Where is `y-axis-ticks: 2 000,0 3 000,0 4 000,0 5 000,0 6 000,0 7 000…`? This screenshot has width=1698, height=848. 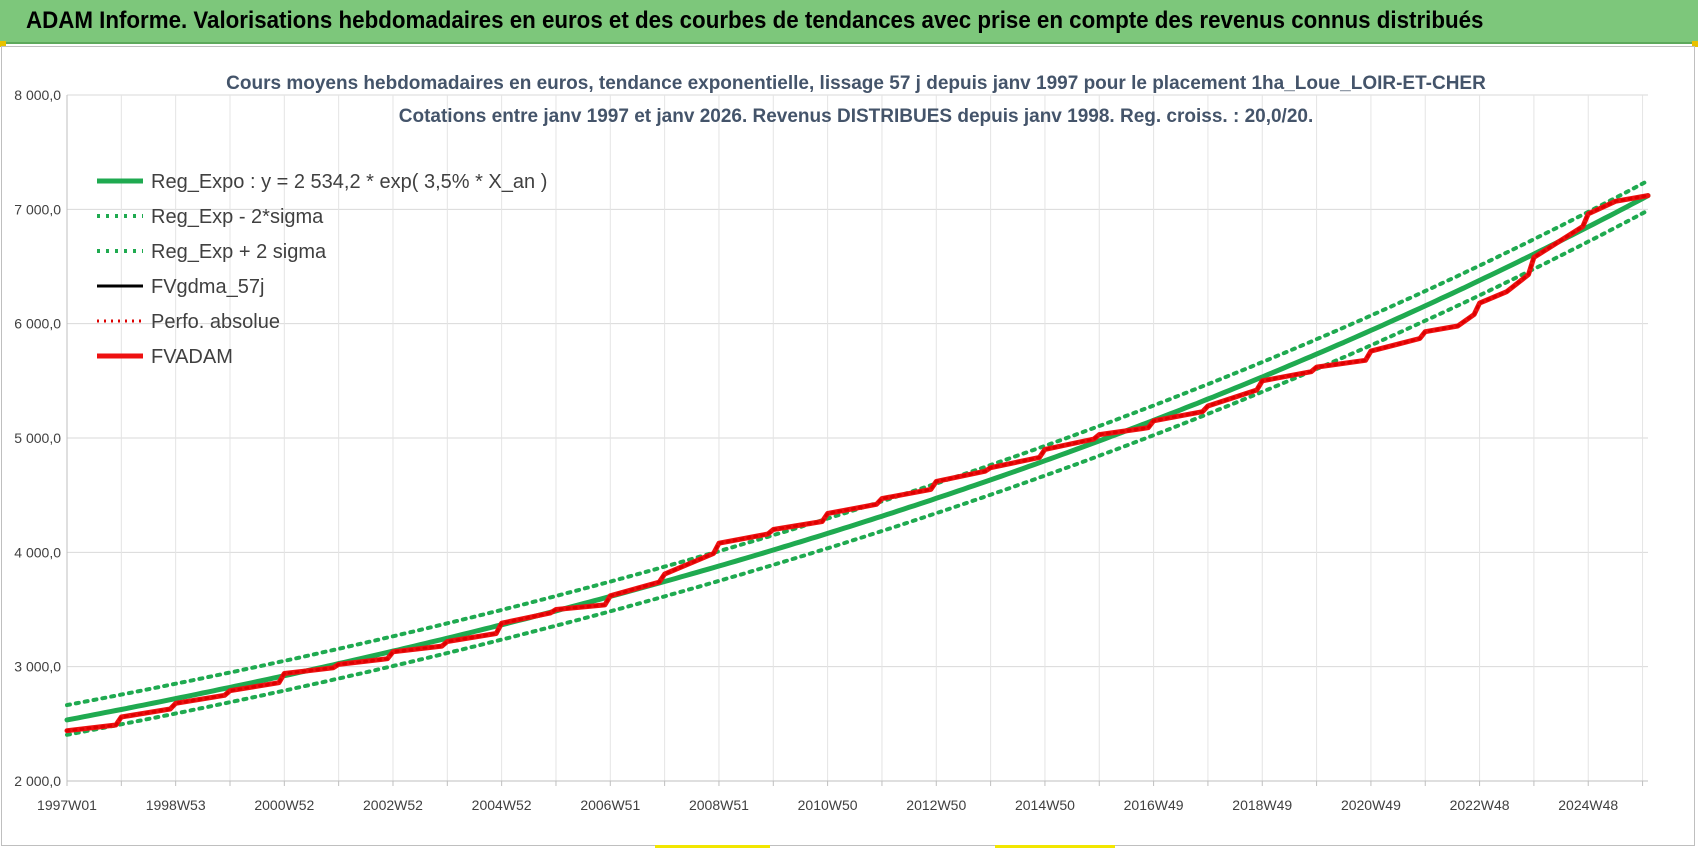
y-axis-ticks: 2 000,0 3 000,0 4 000,0 5 000,0 6 000,0 7 000… is located at coordinates (37, 438).